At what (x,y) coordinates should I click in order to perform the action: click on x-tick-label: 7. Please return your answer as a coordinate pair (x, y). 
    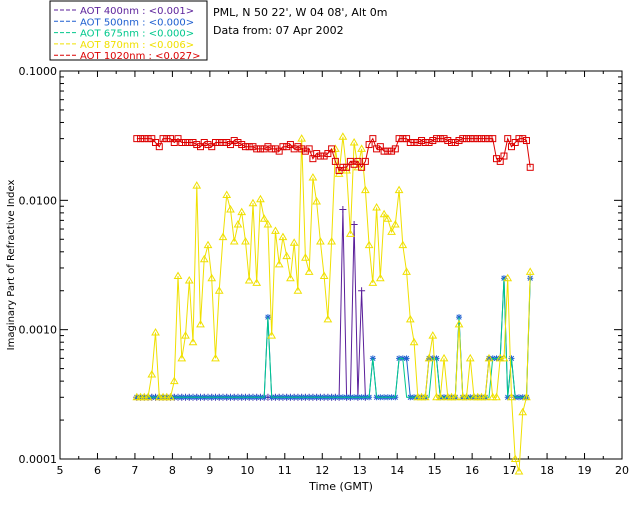
    Looking at the image, I should click on (134, 470).